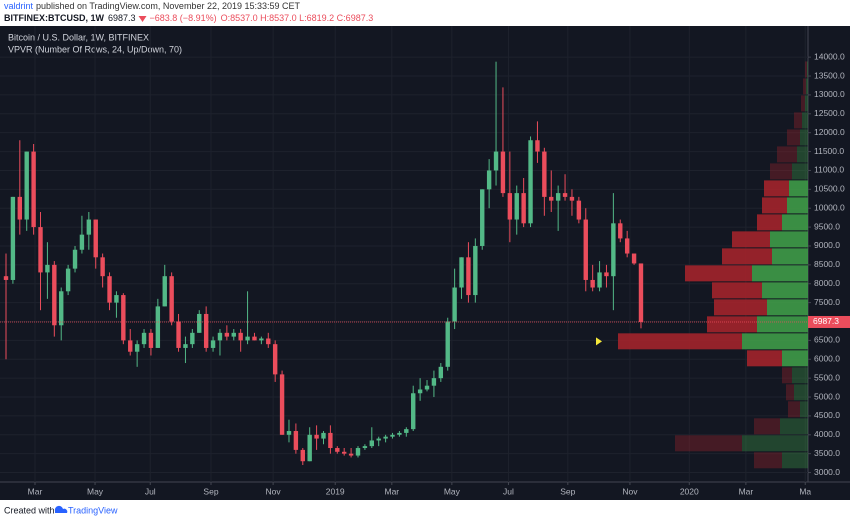 This screenshot has height=523, width=850. I want to click on y-tick-label: 8500.0, so click(827, 264).